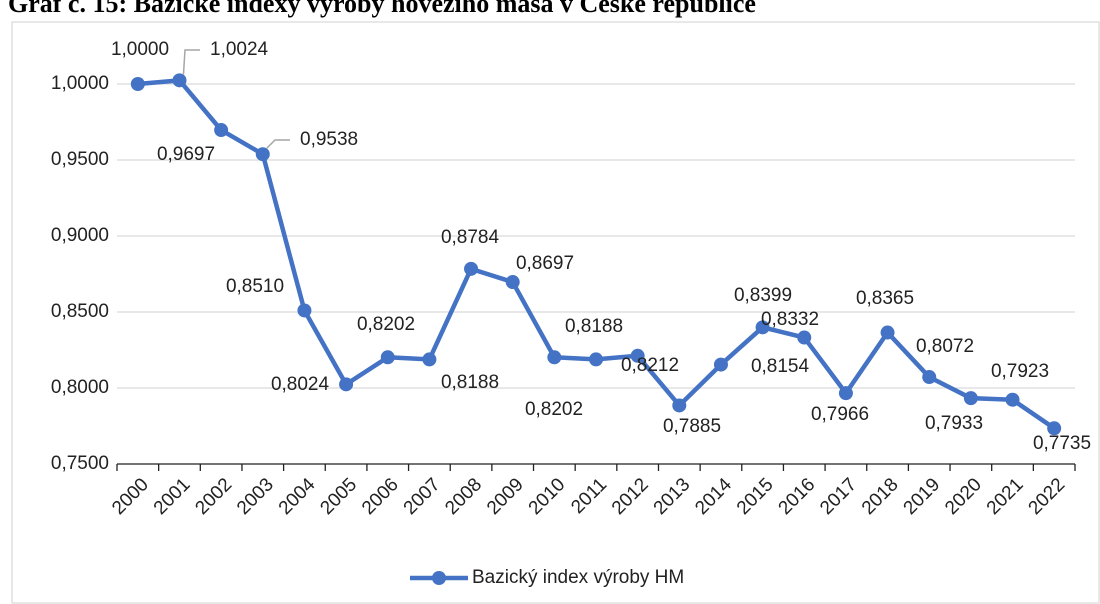  I want to click on data-label: 0,8024, so click(300, 384).